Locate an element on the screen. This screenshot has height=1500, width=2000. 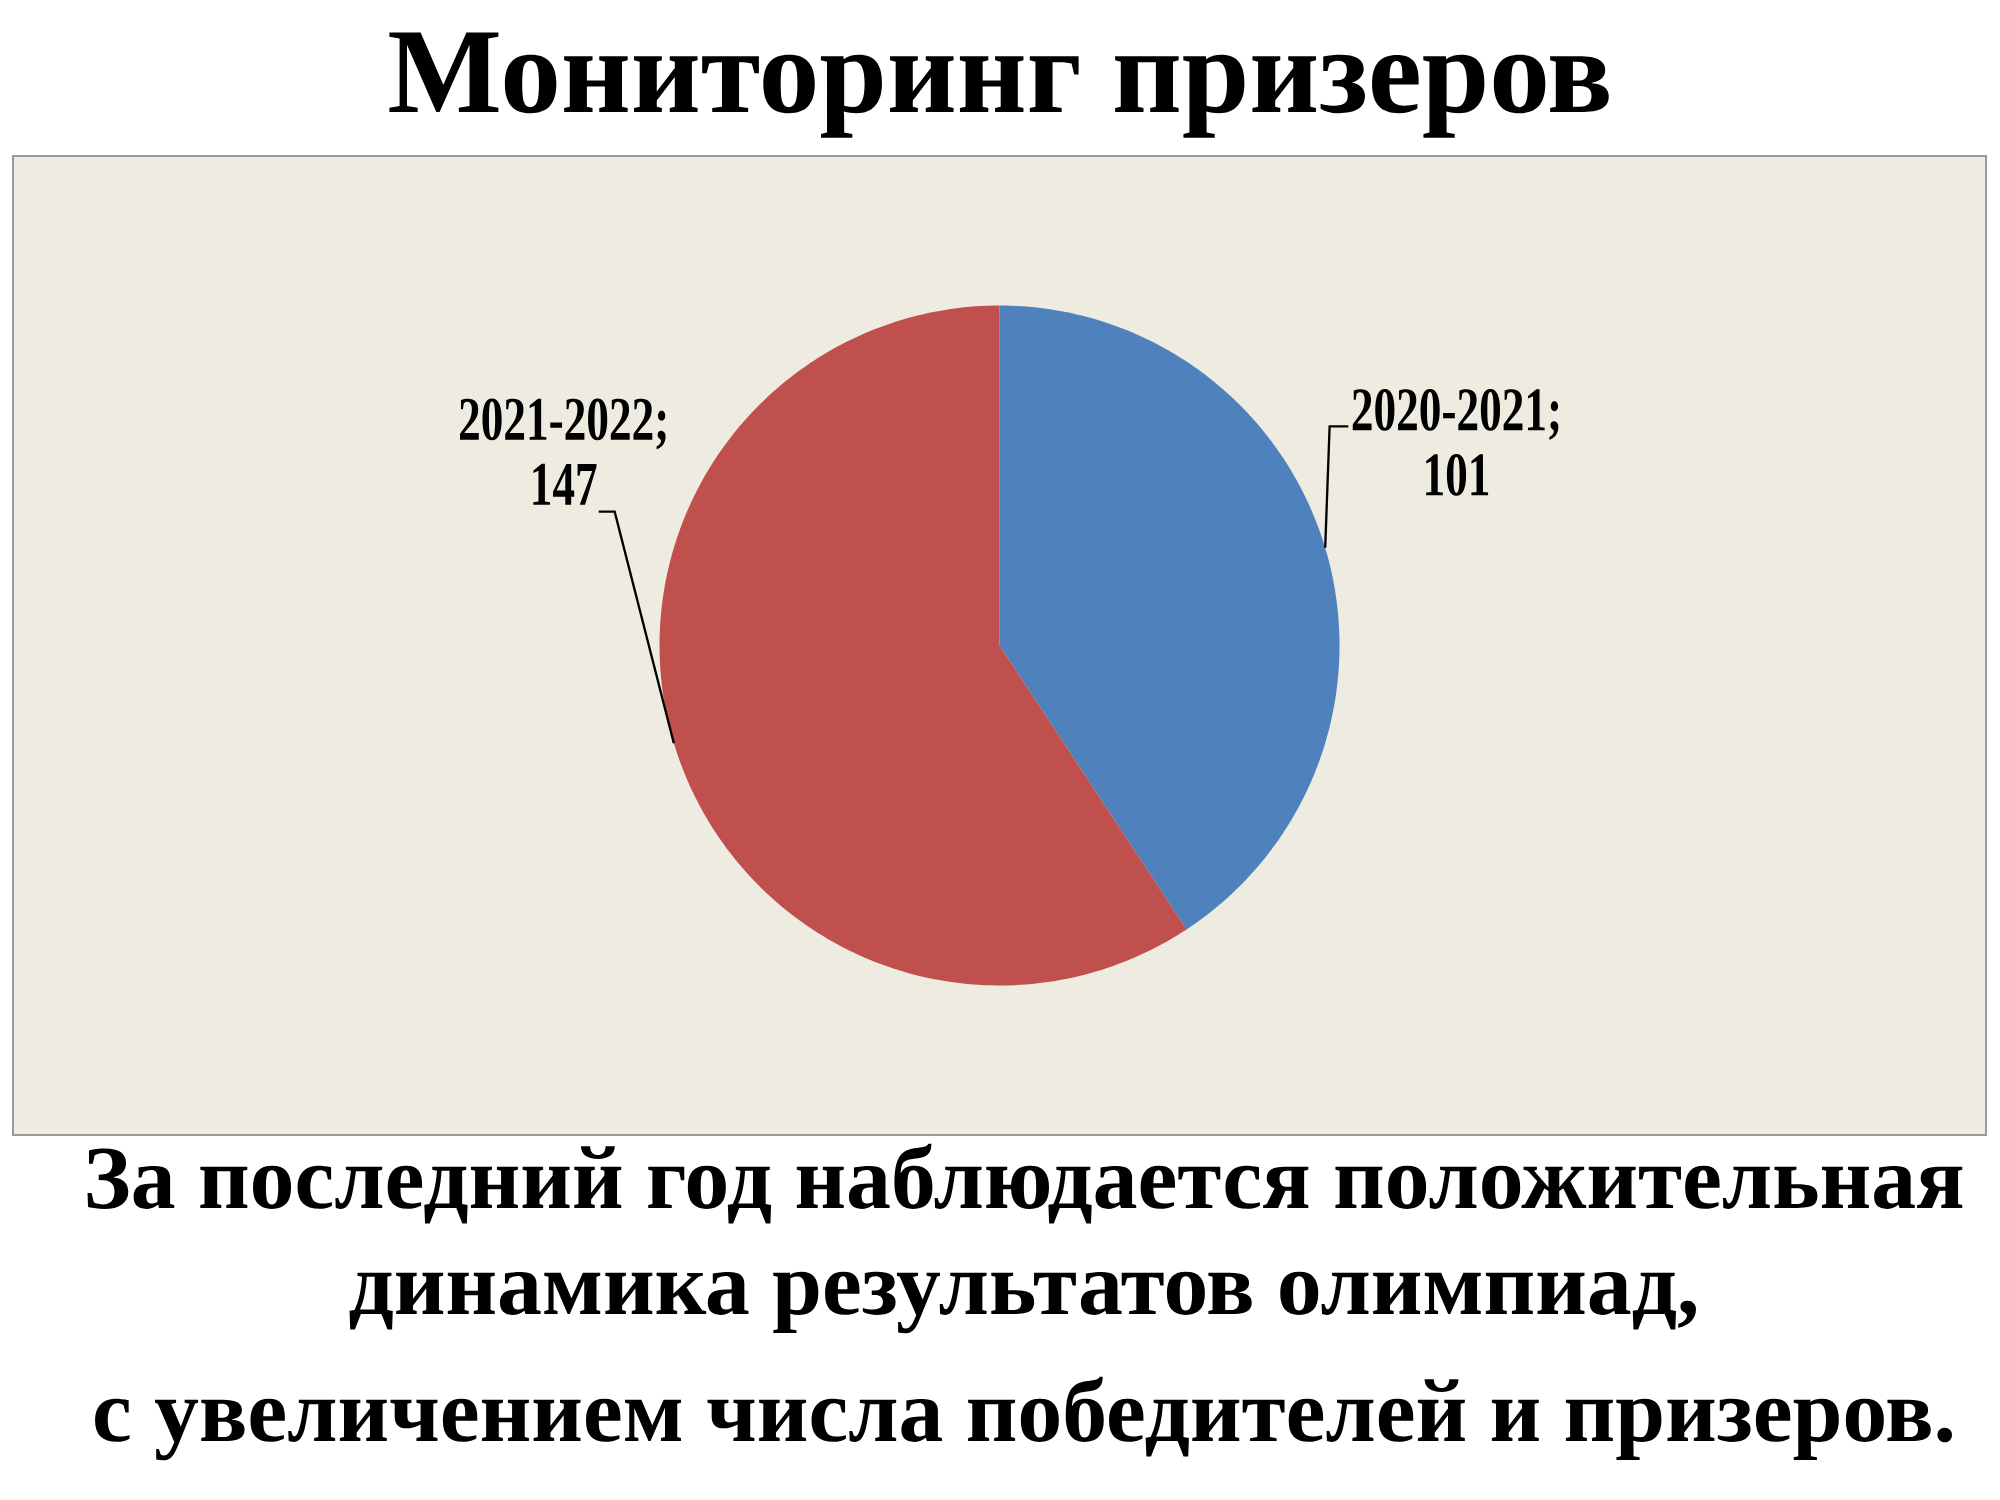
data-label: 2021-2022; 147 is located at coordinates (562, 451).